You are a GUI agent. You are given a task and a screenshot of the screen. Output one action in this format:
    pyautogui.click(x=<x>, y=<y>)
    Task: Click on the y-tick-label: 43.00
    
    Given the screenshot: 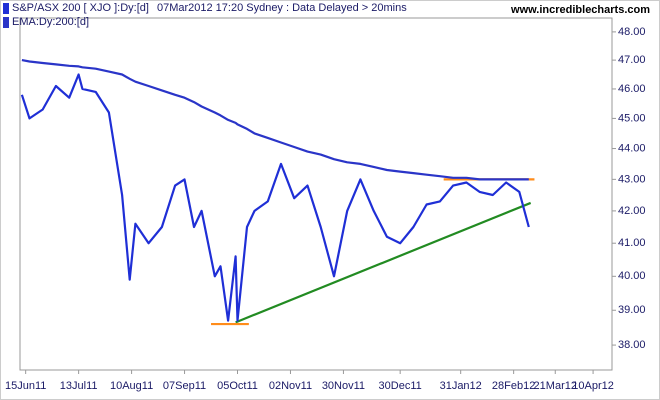 What is the action you would take?
    pyautogui.click(x=632, y=179)
    